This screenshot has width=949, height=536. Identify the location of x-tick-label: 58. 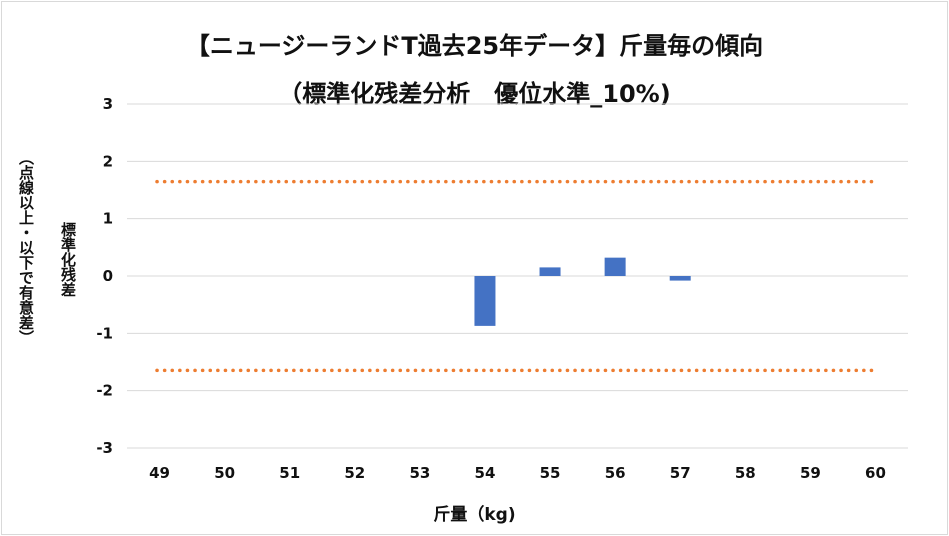
(745, 473).